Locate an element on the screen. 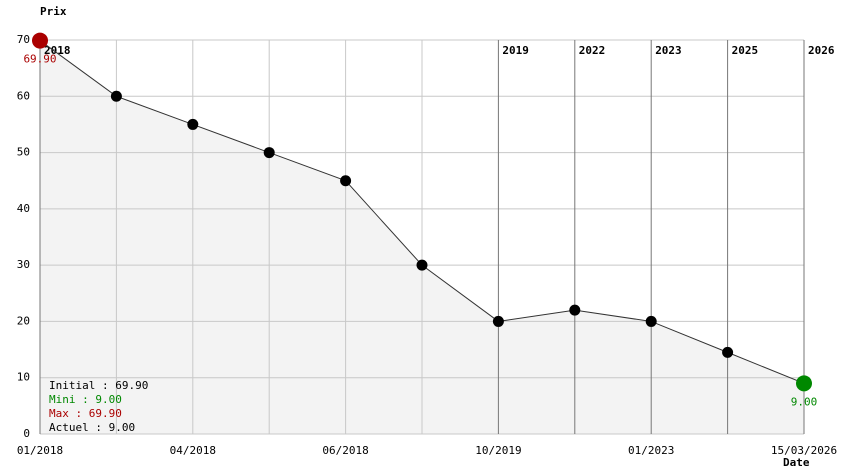 Image resolution: width=844 pixels, height=474 pixels. x-tick-label: 01/2023 is located at coordinates (651, 450).